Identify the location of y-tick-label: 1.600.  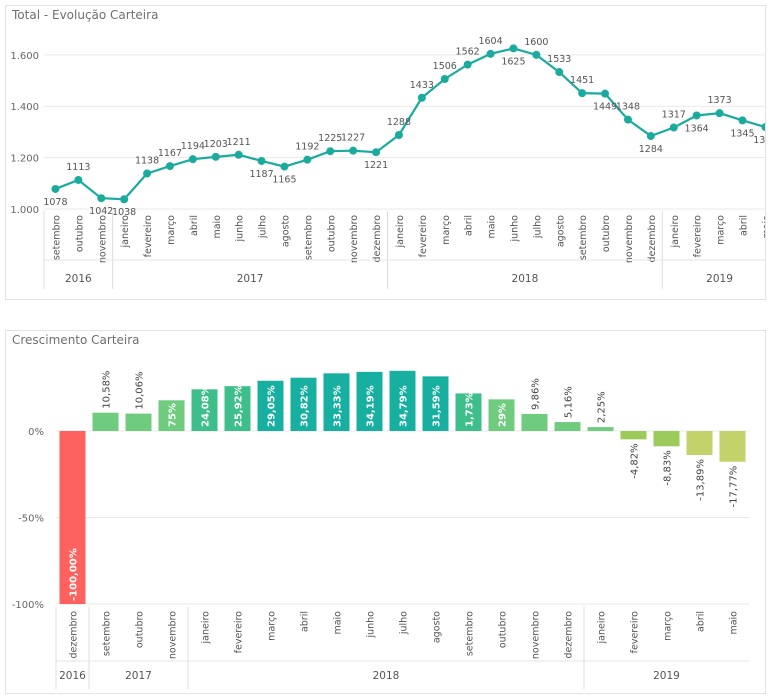
(24, 56).